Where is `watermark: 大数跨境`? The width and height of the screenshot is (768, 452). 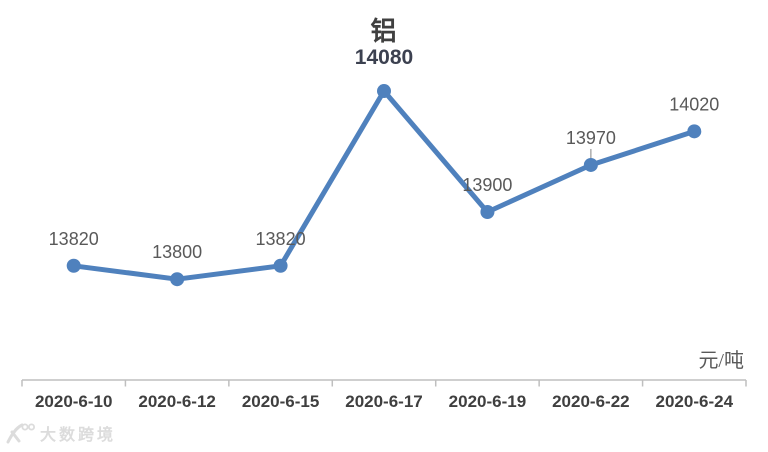
watermark: 大数跨境 is located at coordinates (60, 433).